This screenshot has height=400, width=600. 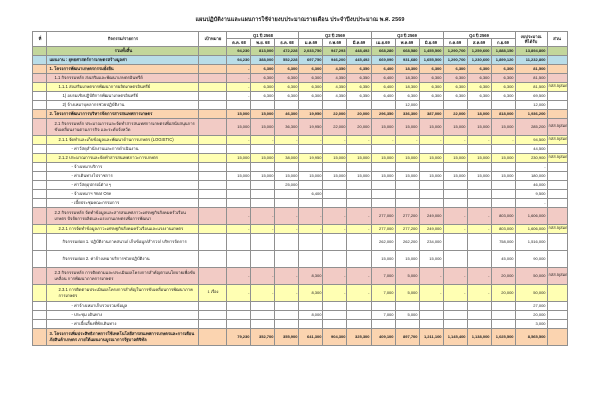 I want to click on table-cell-num: 262,000, so click(x=383, y=241).